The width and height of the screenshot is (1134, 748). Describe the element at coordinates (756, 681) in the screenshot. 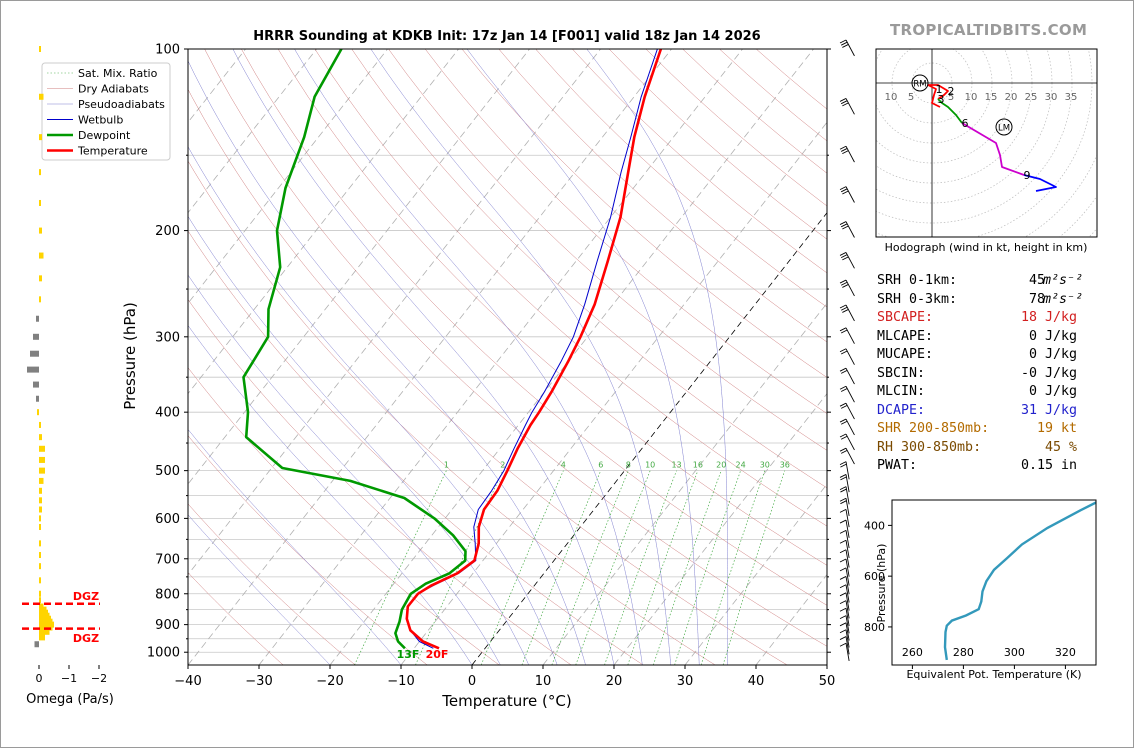

I see `x-tick-label: 40` at that location.